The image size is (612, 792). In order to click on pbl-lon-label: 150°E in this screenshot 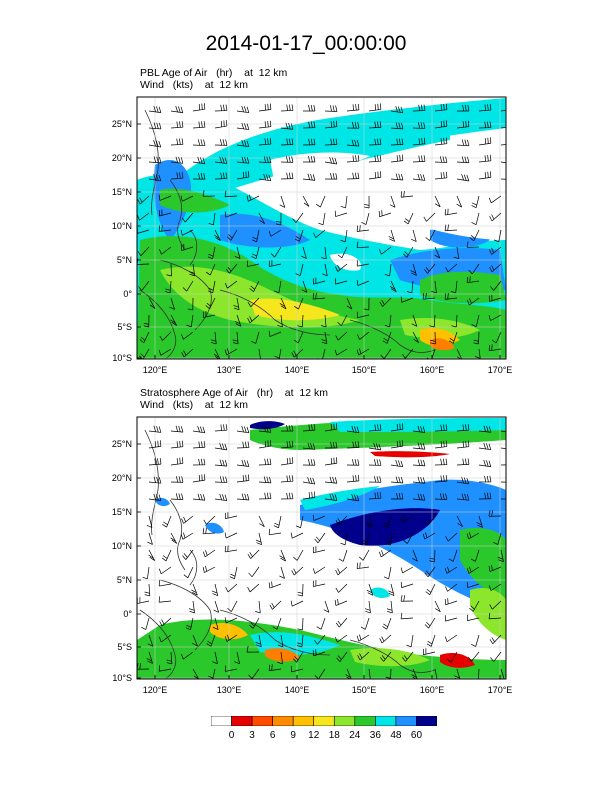, I will do `click(364, 370)`.